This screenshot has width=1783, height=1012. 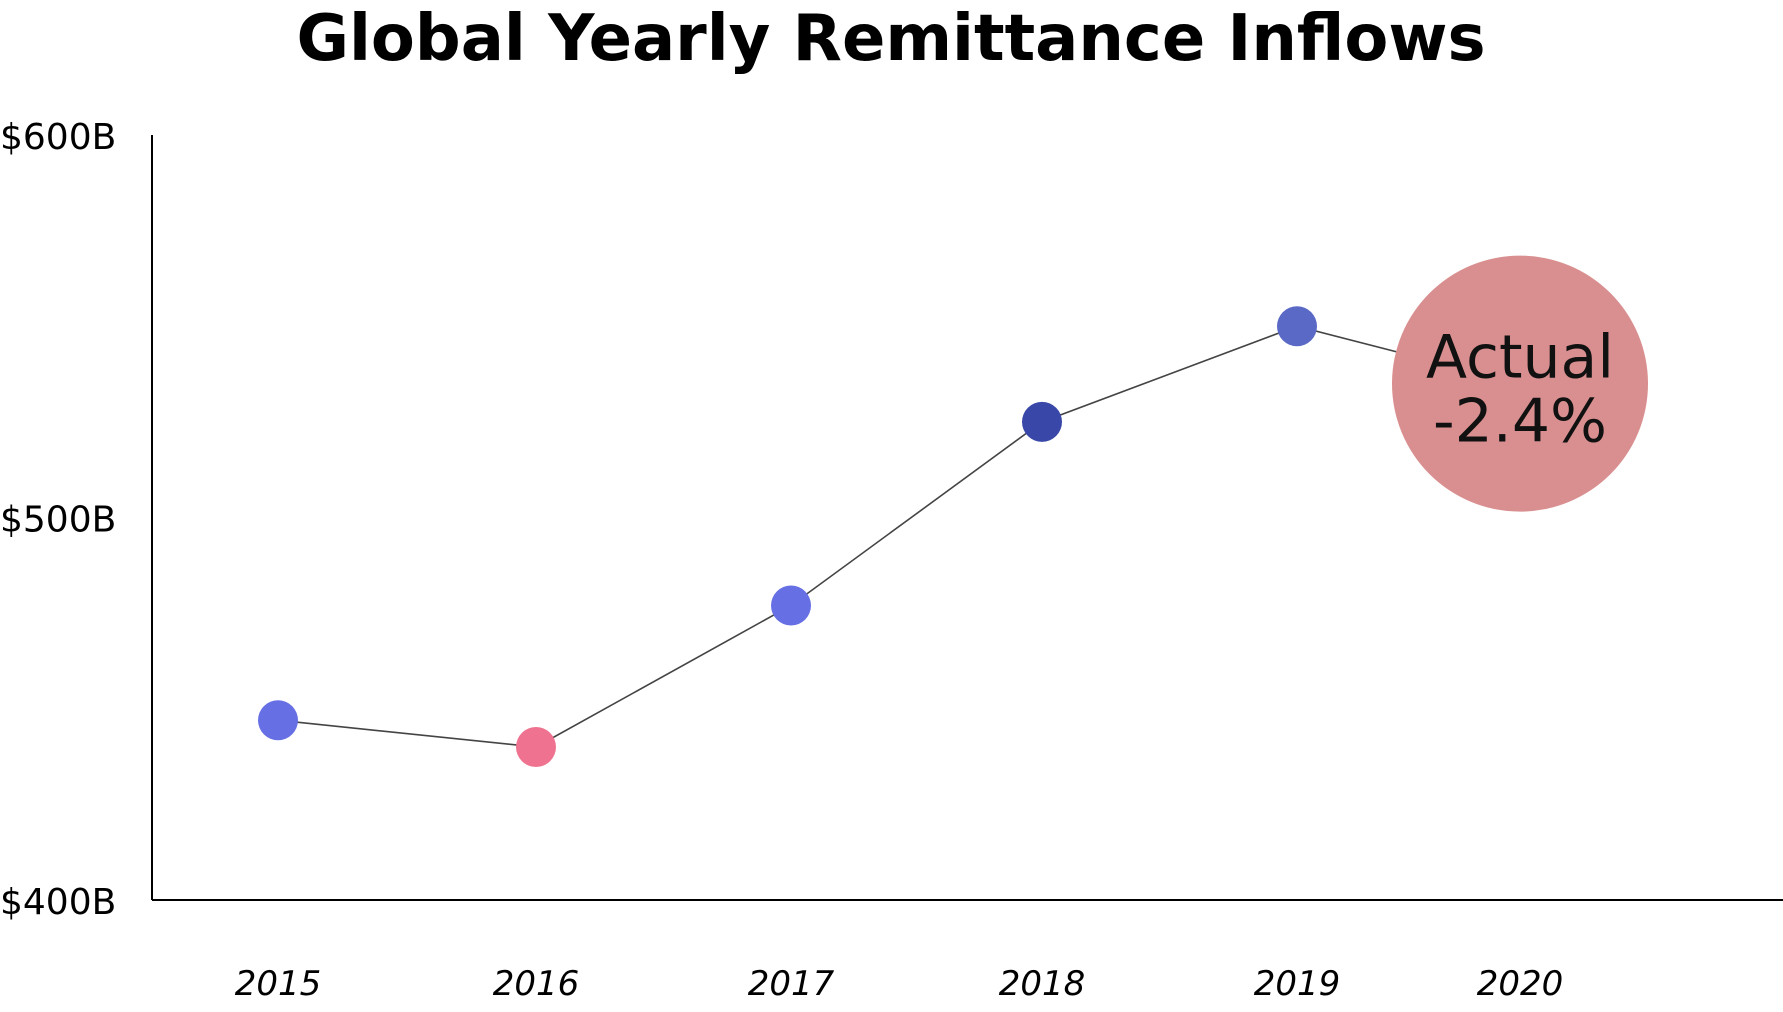 I want to click on data-point-2017, so click(x=791, y=605).